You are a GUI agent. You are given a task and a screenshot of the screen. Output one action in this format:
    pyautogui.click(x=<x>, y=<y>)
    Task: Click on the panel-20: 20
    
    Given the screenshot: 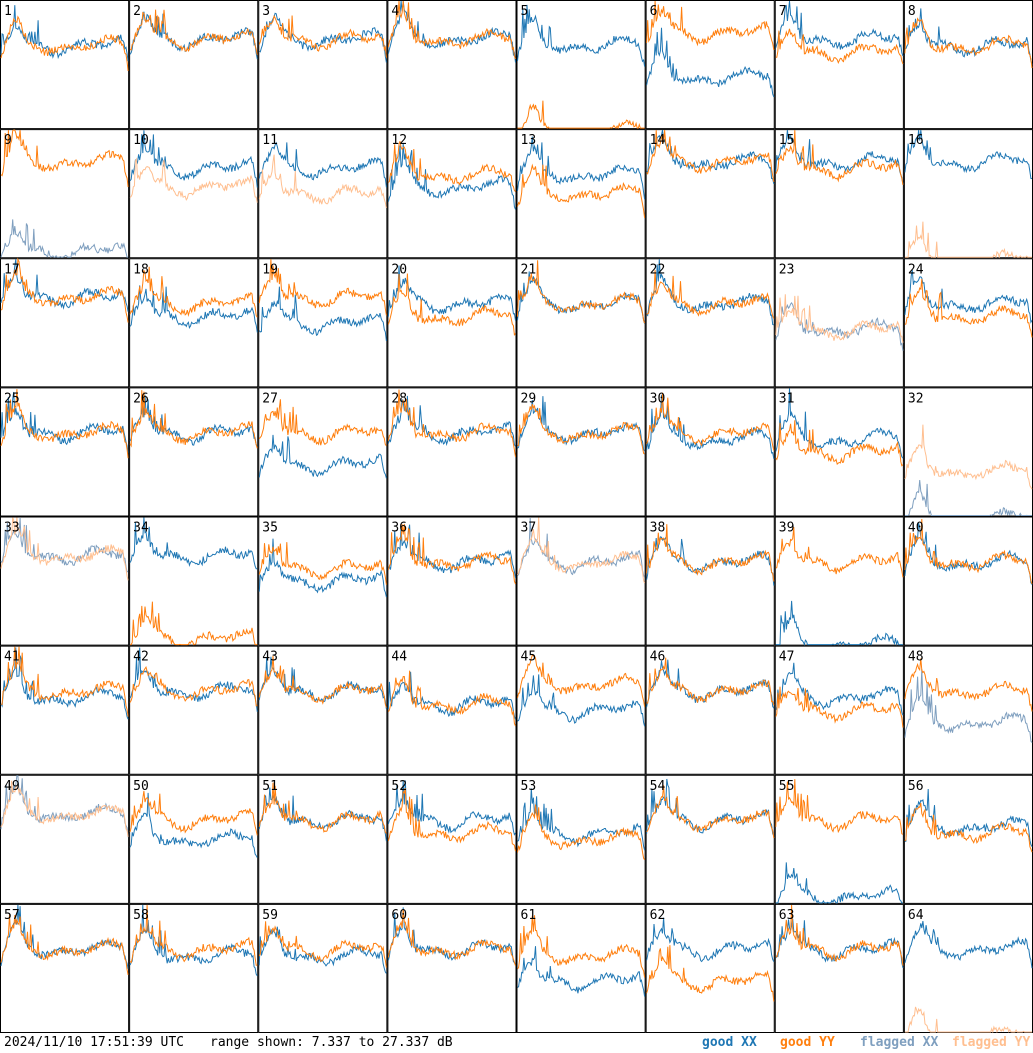 What is the action you would take?
    pyautogui.click(x=452, y=323)
    